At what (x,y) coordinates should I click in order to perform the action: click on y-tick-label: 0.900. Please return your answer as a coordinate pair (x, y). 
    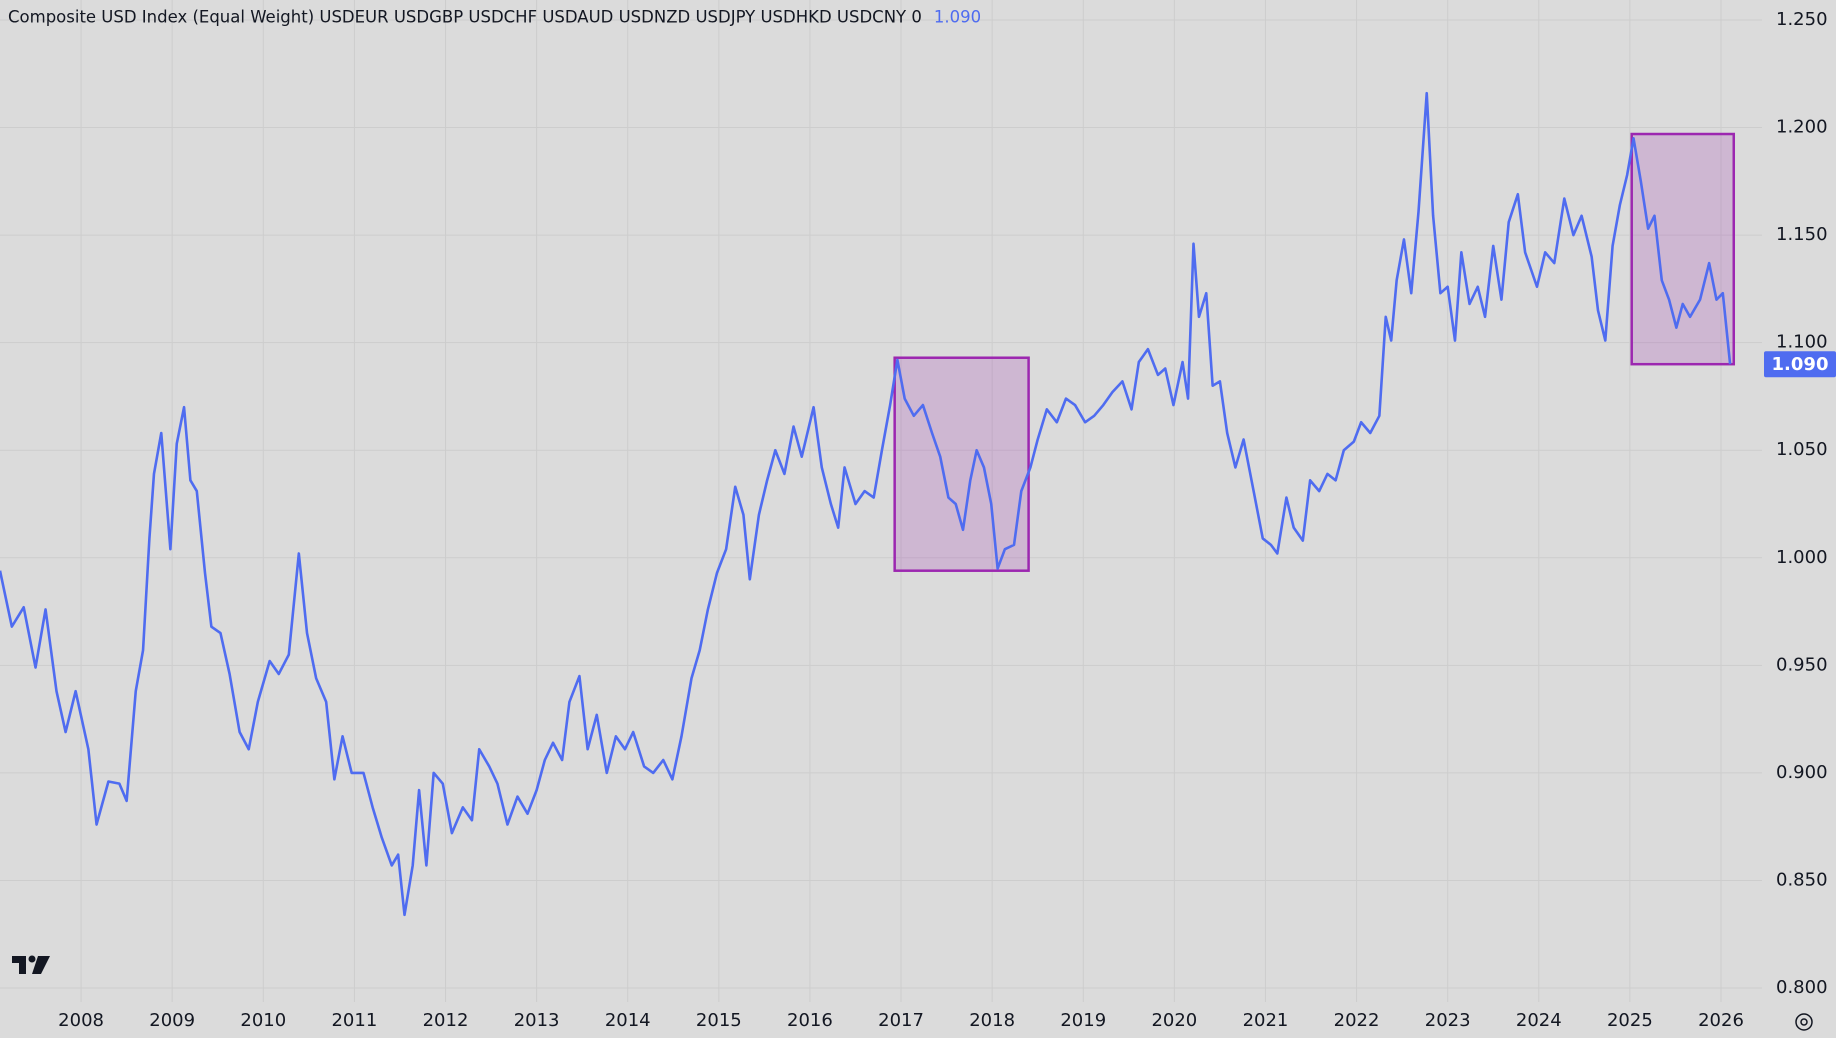
    Looking at the image, I should click on (1802, 772).